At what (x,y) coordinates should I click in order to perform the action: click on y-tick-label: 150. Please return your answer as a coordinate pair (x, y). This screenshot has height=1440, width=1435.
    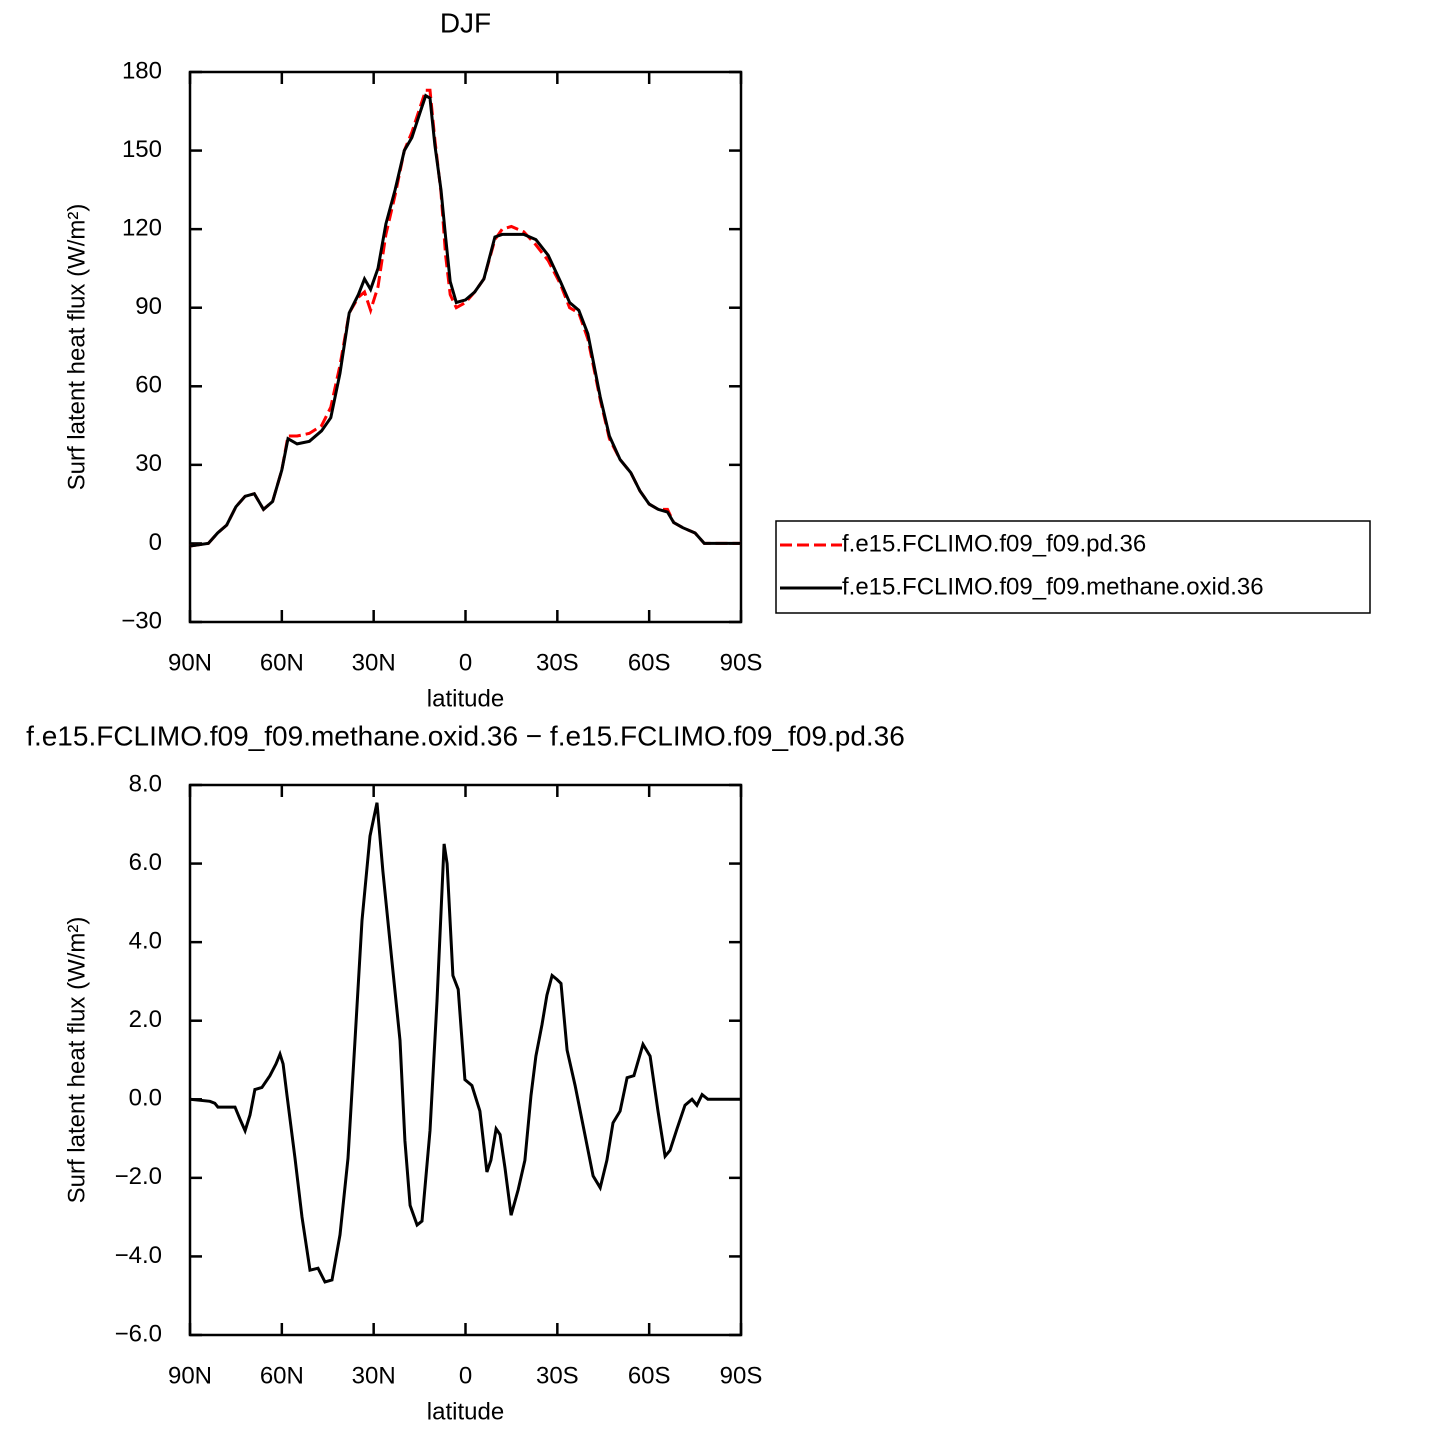
    Looking at the image, I should click on (142, 149).